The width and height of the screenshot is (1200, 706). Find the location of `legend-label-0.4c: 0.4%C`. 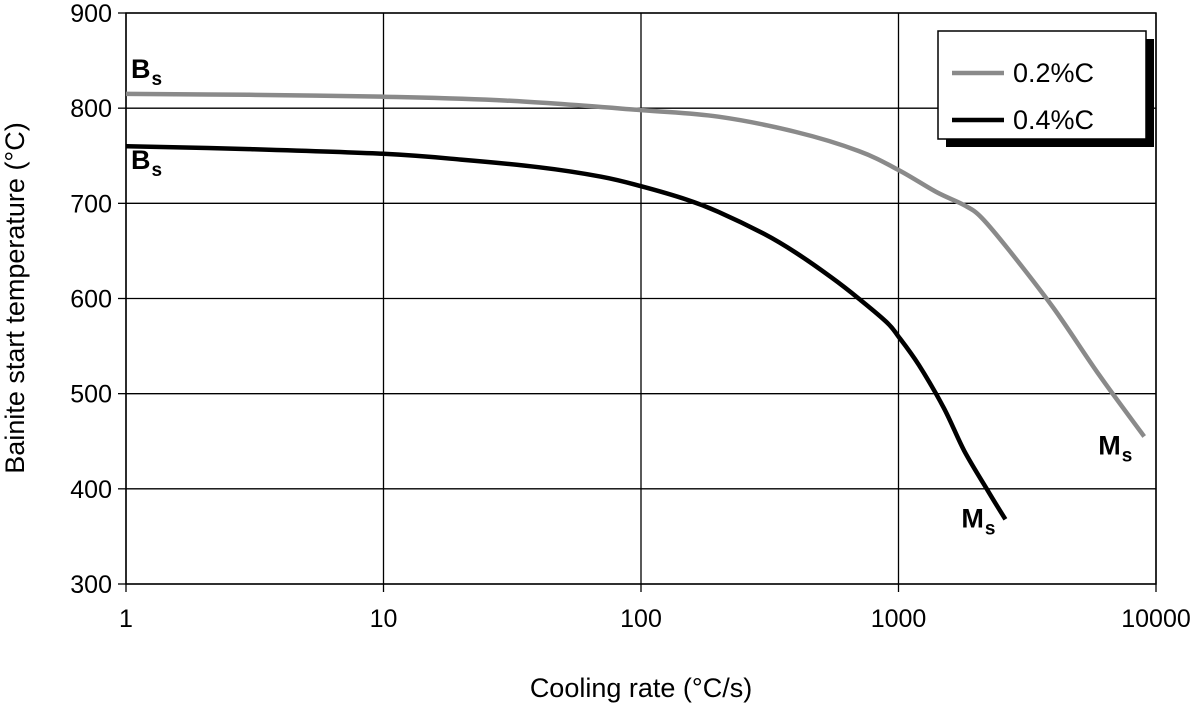

legend-label-0.4c: 0.4%C is located at coordinates (1053, 120).